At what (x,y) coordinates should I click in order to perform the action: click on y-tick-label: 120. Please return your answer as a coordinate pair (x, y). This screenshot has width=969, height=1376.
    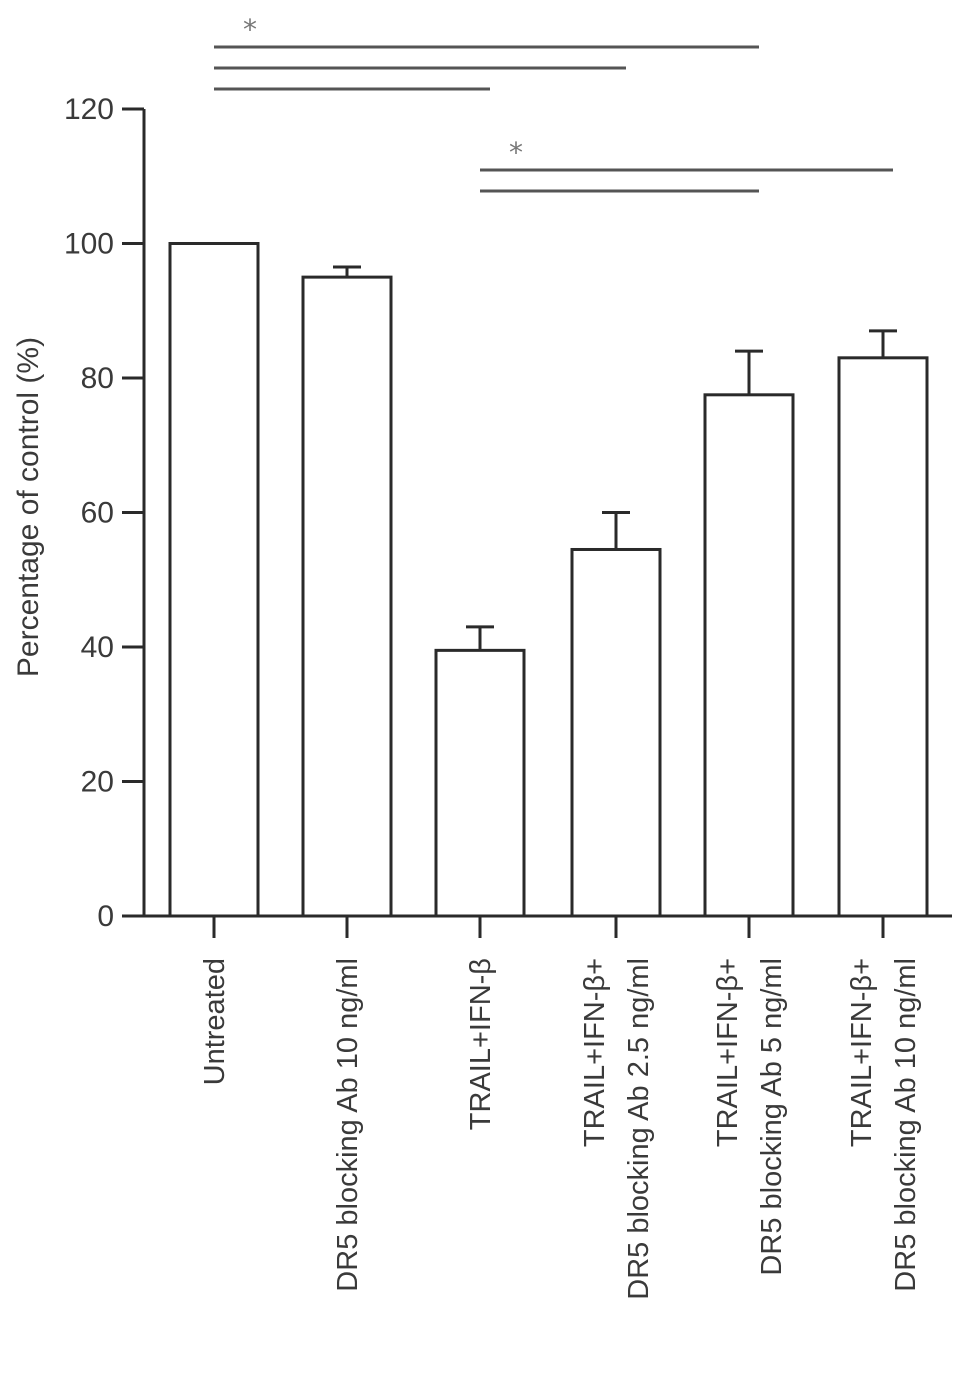
    Looking at the image, I should click on (89, 109).